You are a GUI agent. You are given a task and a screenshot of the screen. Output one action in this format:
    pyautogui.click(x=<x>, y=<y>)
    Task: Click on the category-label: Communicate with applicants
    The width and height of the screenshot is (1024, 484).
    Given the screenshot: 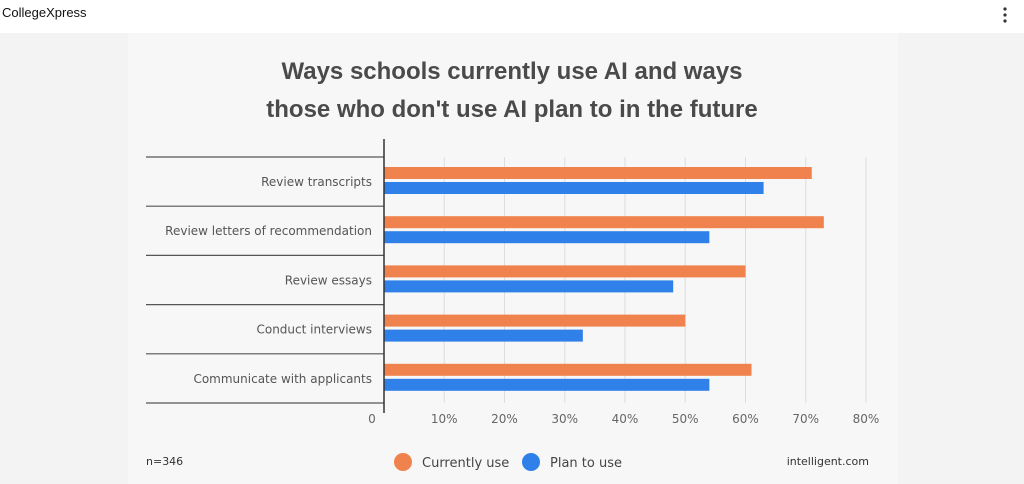 What is the action you would take?
    pyautogui.click(x=282, y=379)
    